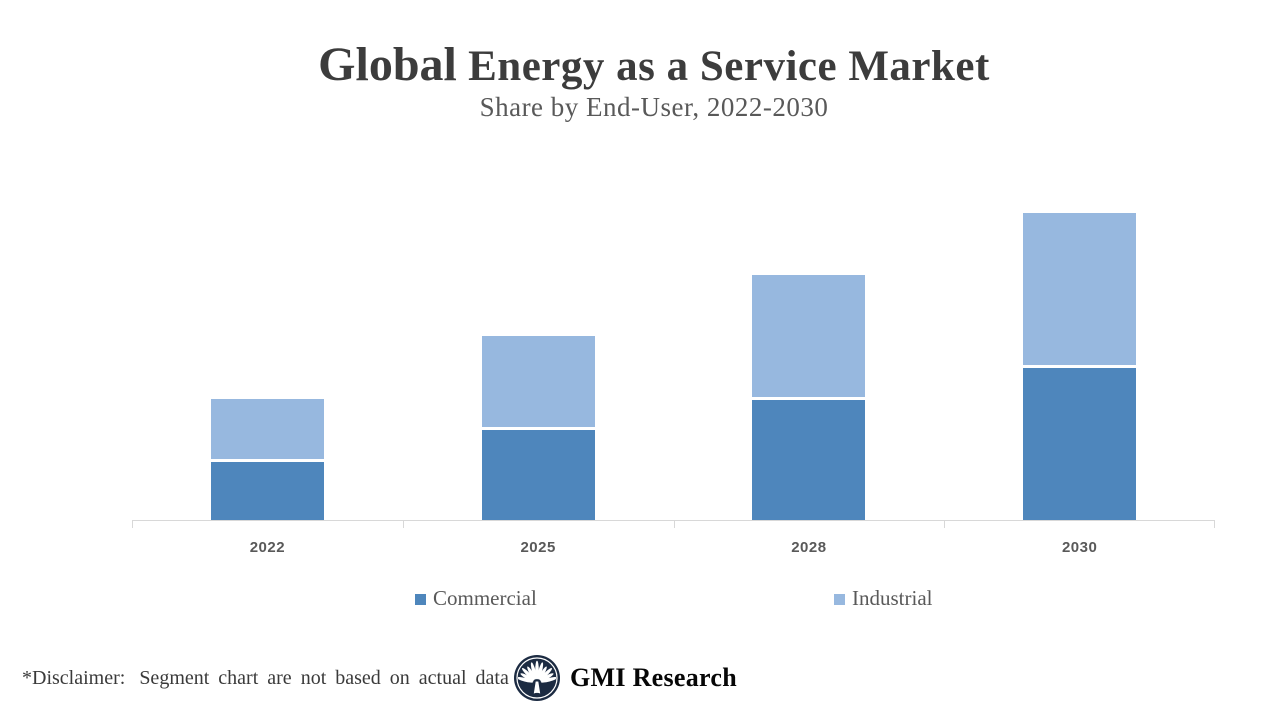  I want to click on page-title: Global Energy as a Service Market, so click(647, 64).